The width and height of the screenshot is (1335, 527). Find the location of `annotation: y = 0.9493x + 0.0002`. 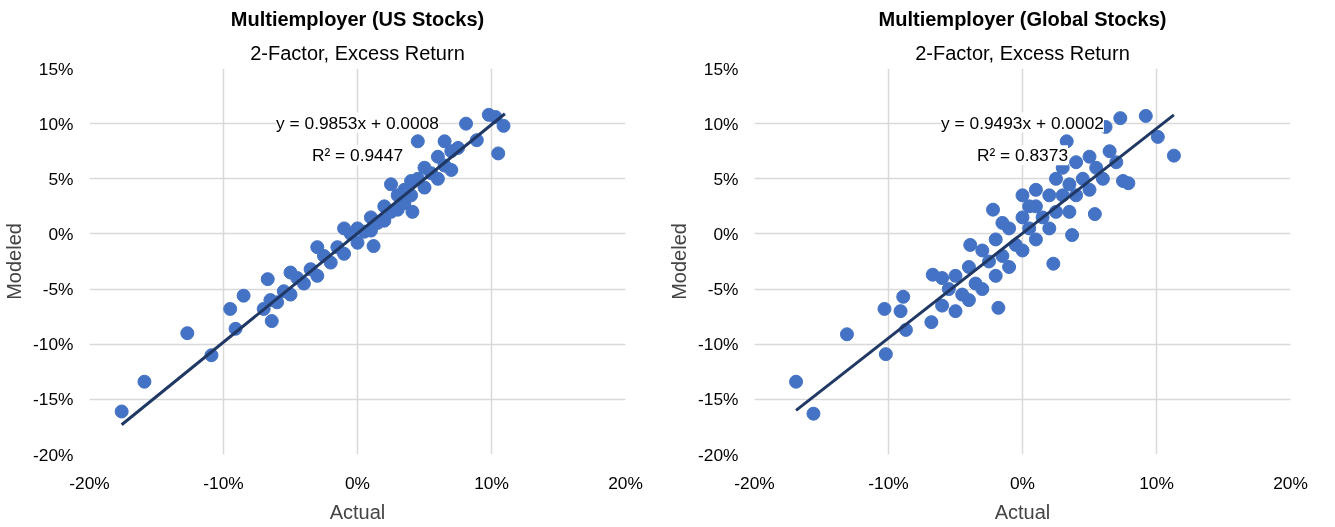

annotation: y = 0.9493x + 0.0002 is located at coordinates (1022, 122).